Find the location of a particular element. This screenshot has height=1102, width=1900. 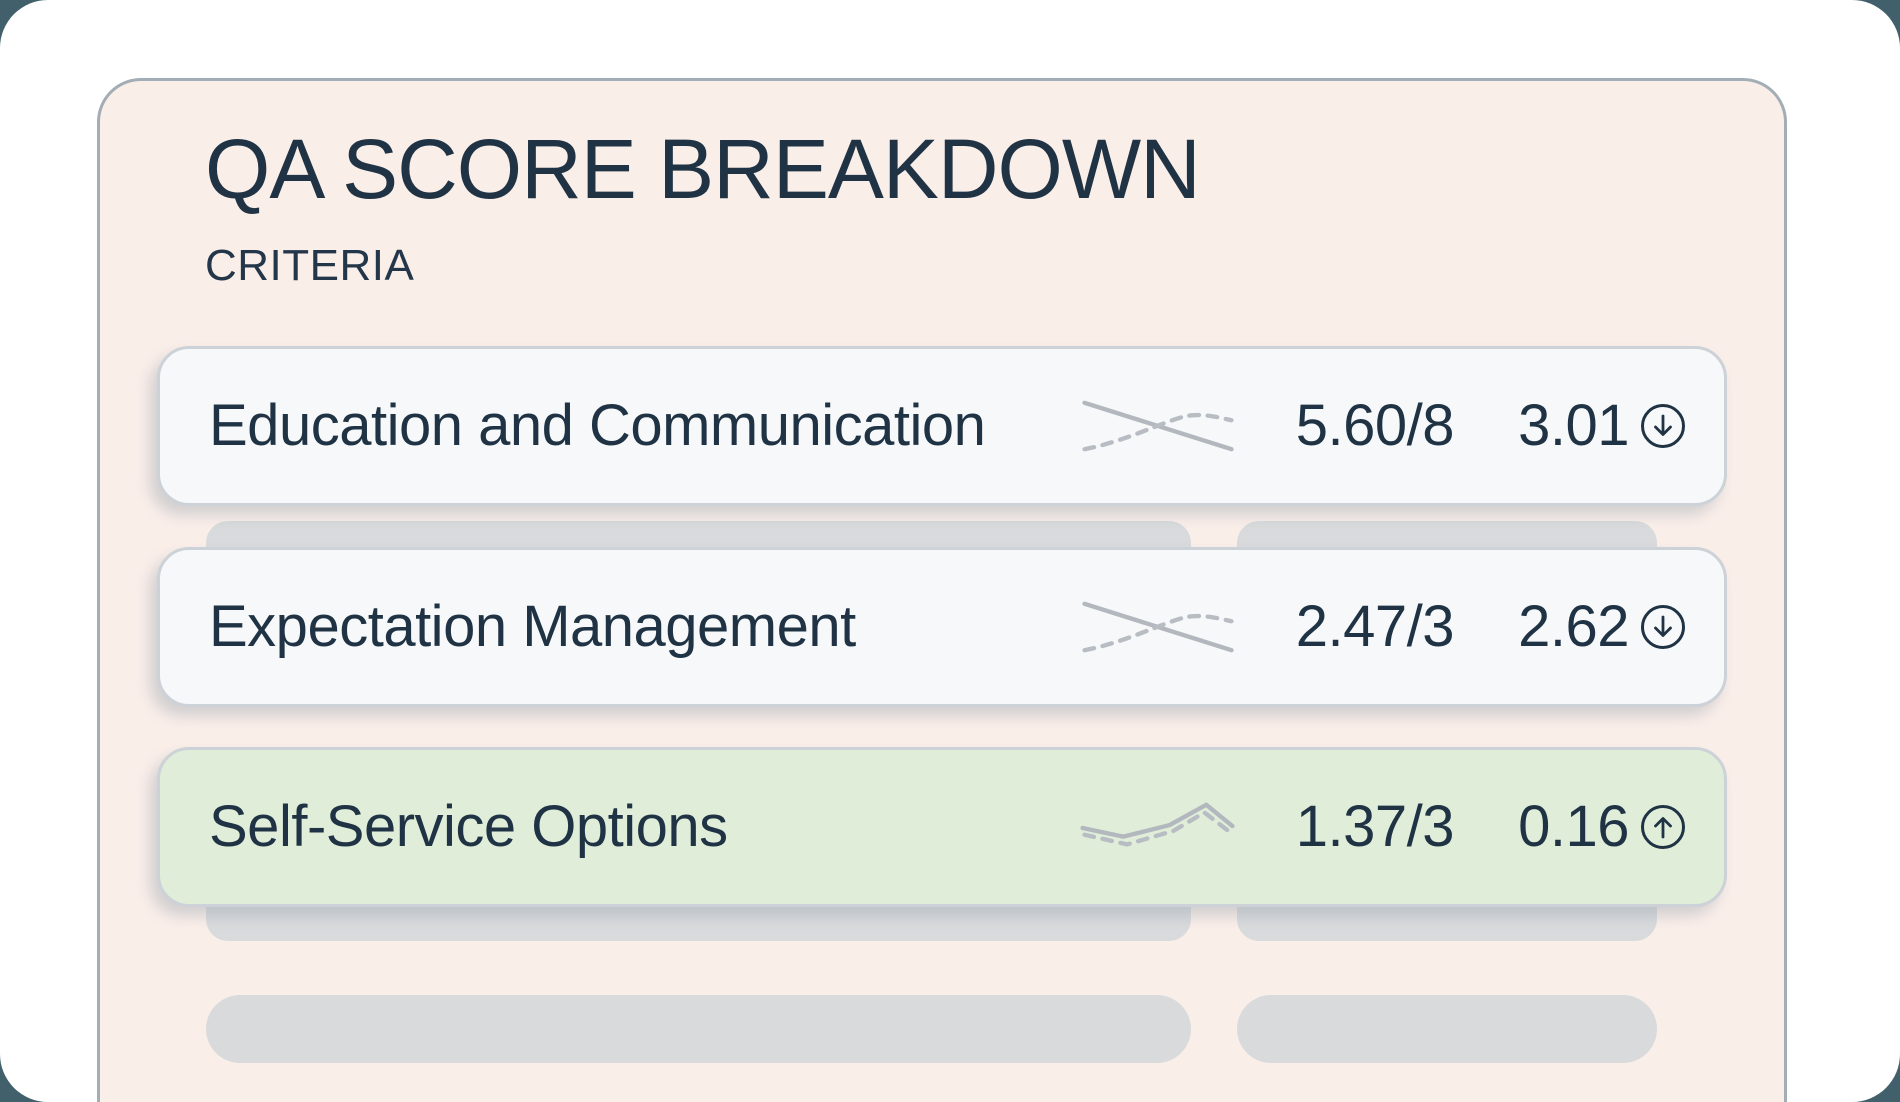

criteria-section-label: CRITERIA is located at coordinates (310, 265).